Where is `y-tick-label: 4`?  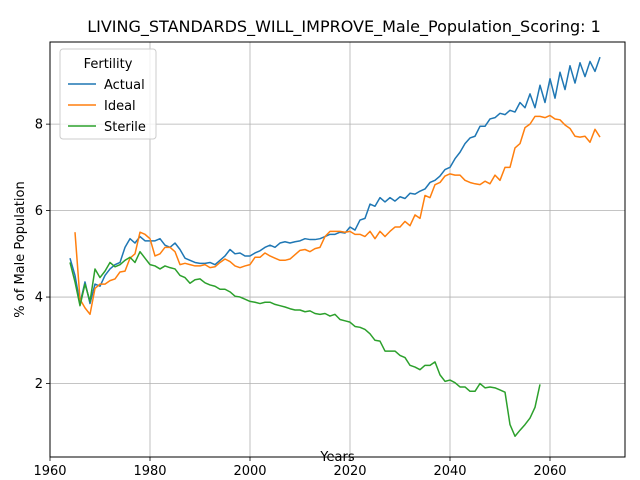
y-tick-label: 4 is located at coordinates (39, 298).